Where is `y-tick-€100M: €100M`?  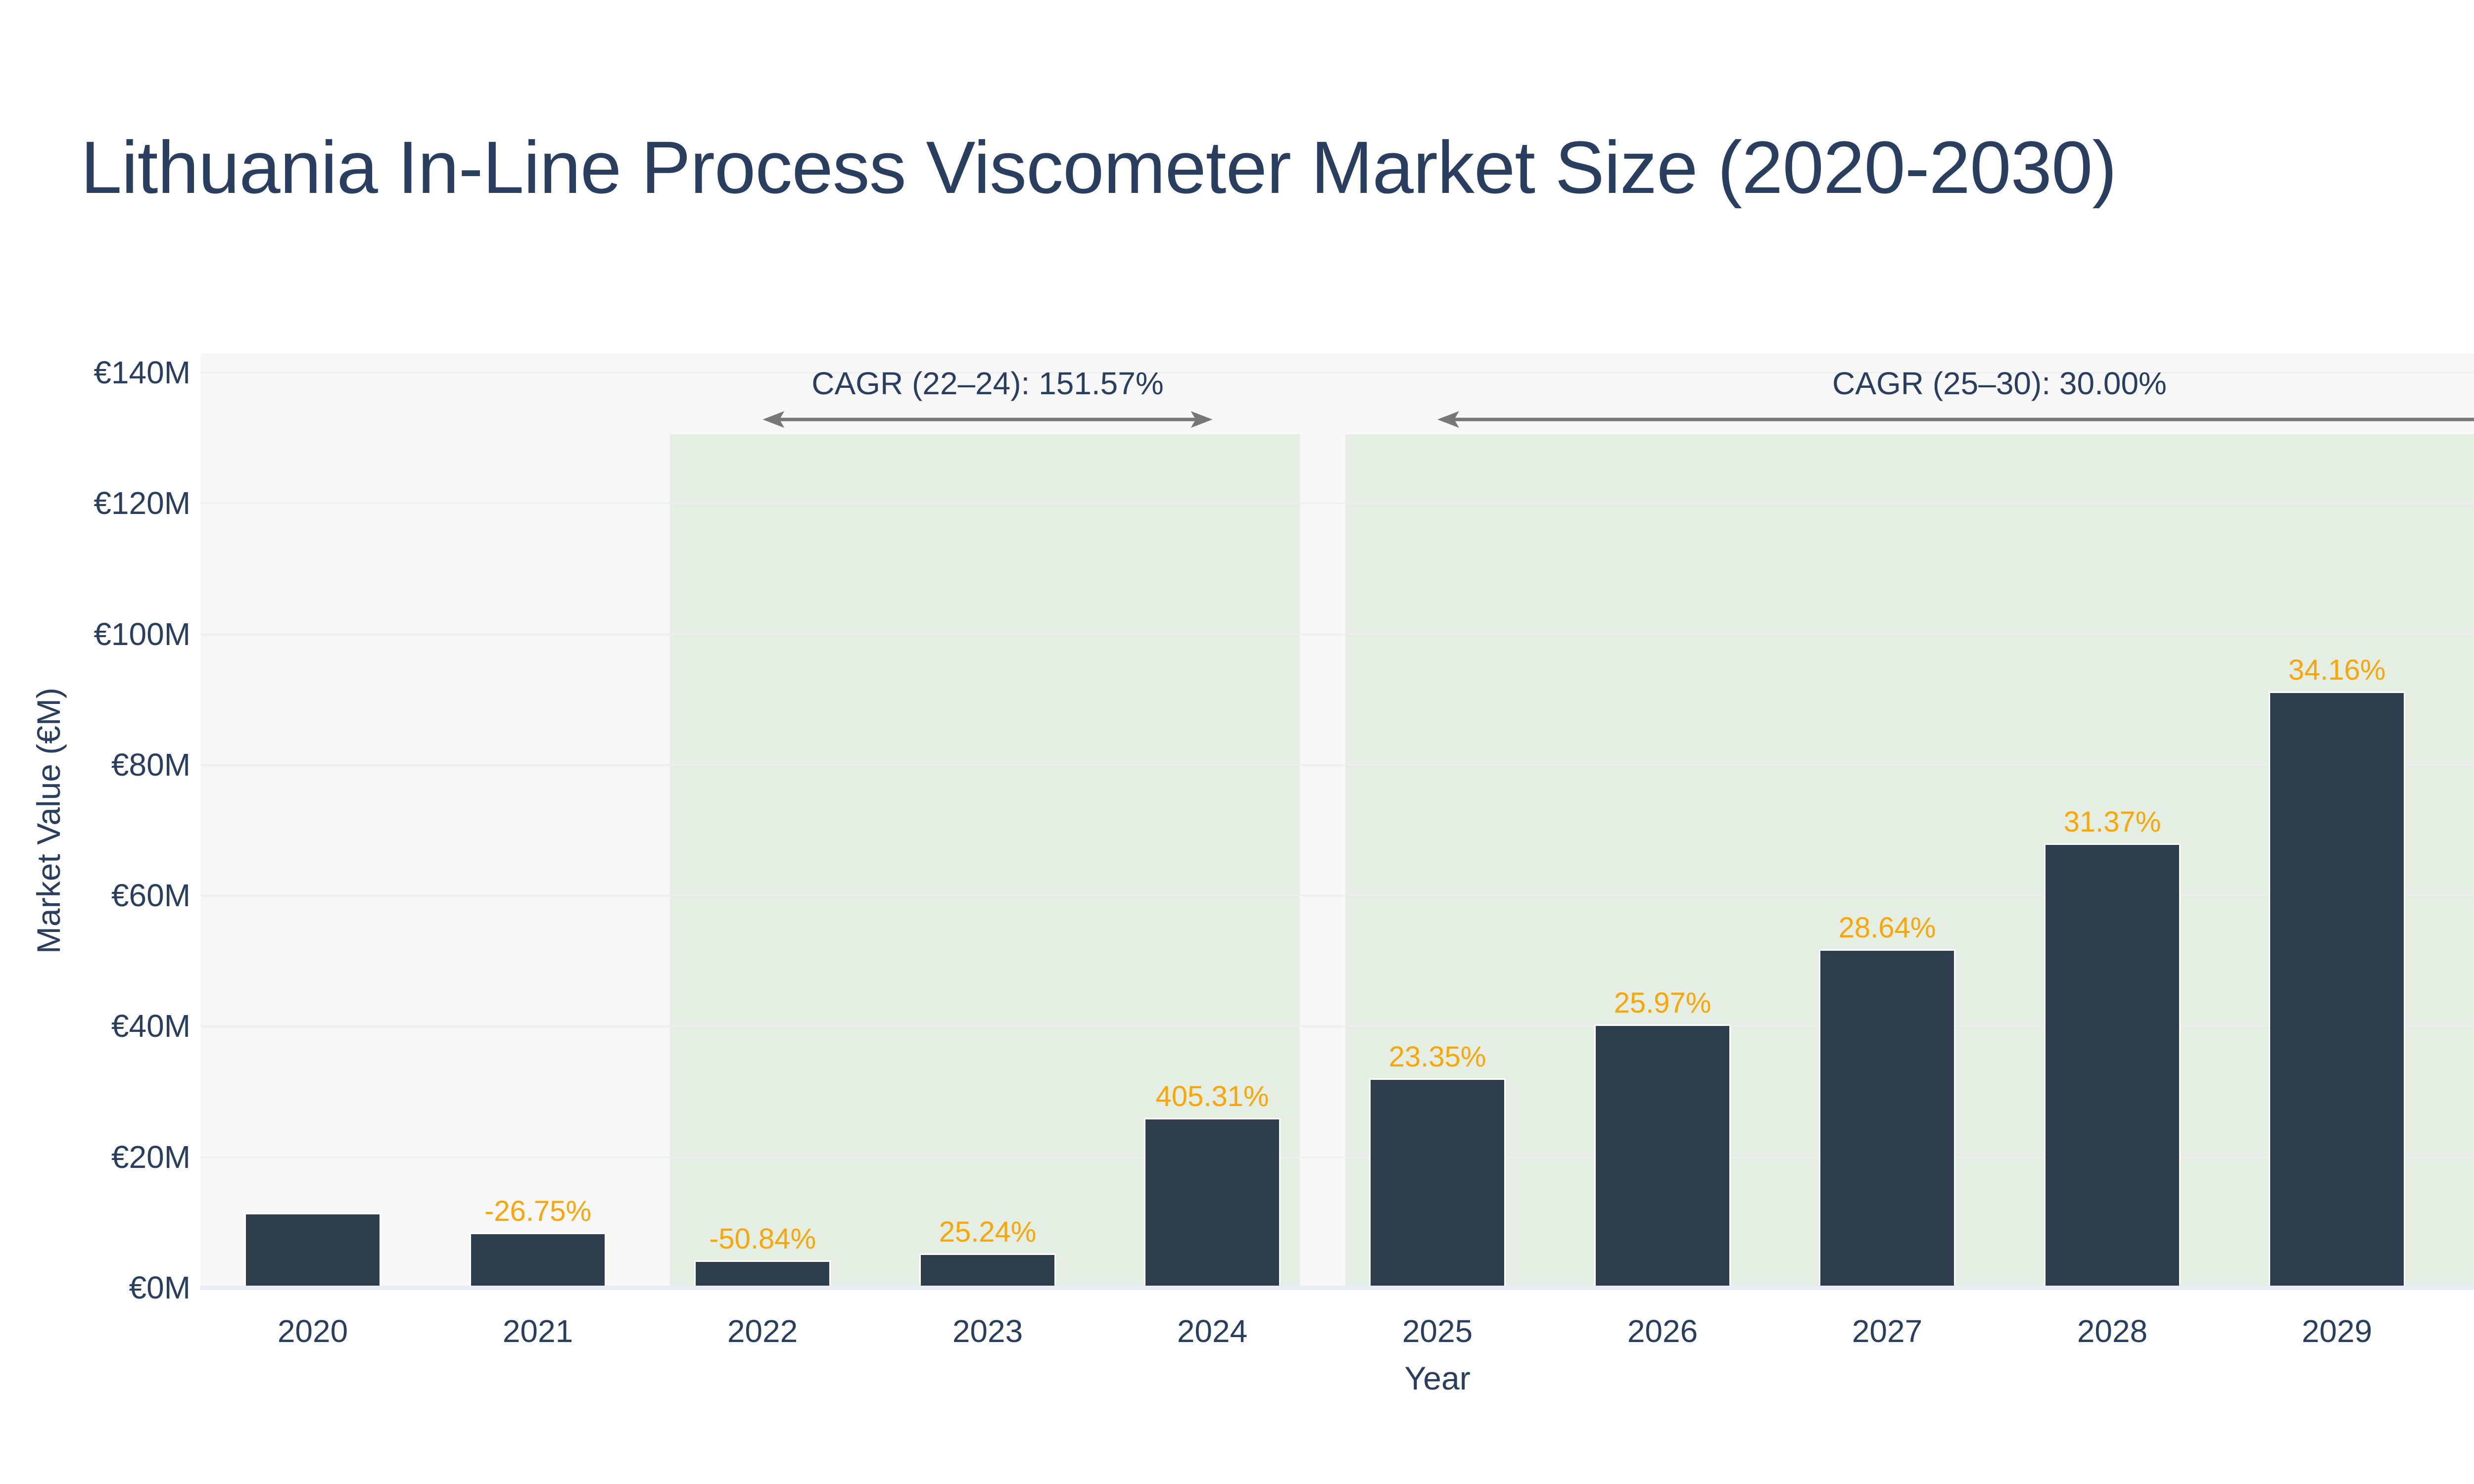 y-tick-€100M: €100M is located at coordinates (142, 634).